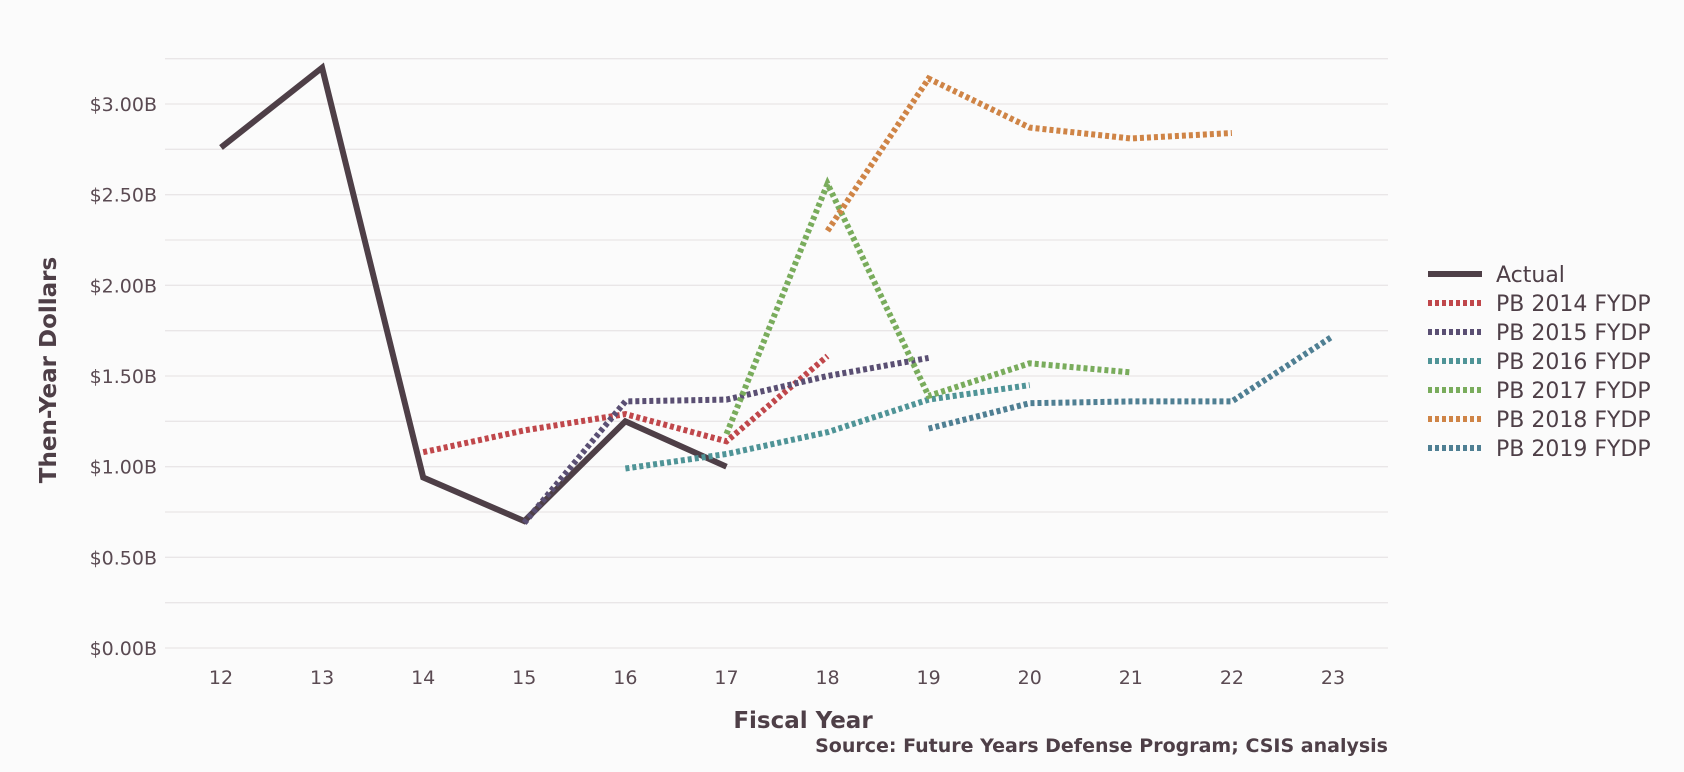 Image resolution: width=1684 pixels, height=772 pixels. Describe the element at coordinates (221, 678) in the screenshot. I see `x-tick-label: 12` at that location.